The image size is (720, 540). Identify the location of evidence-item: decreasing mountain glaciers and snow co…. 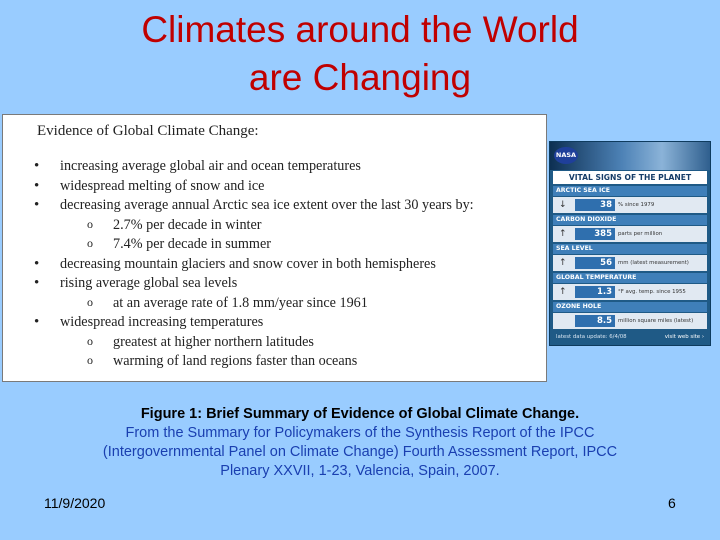
(253, 265).